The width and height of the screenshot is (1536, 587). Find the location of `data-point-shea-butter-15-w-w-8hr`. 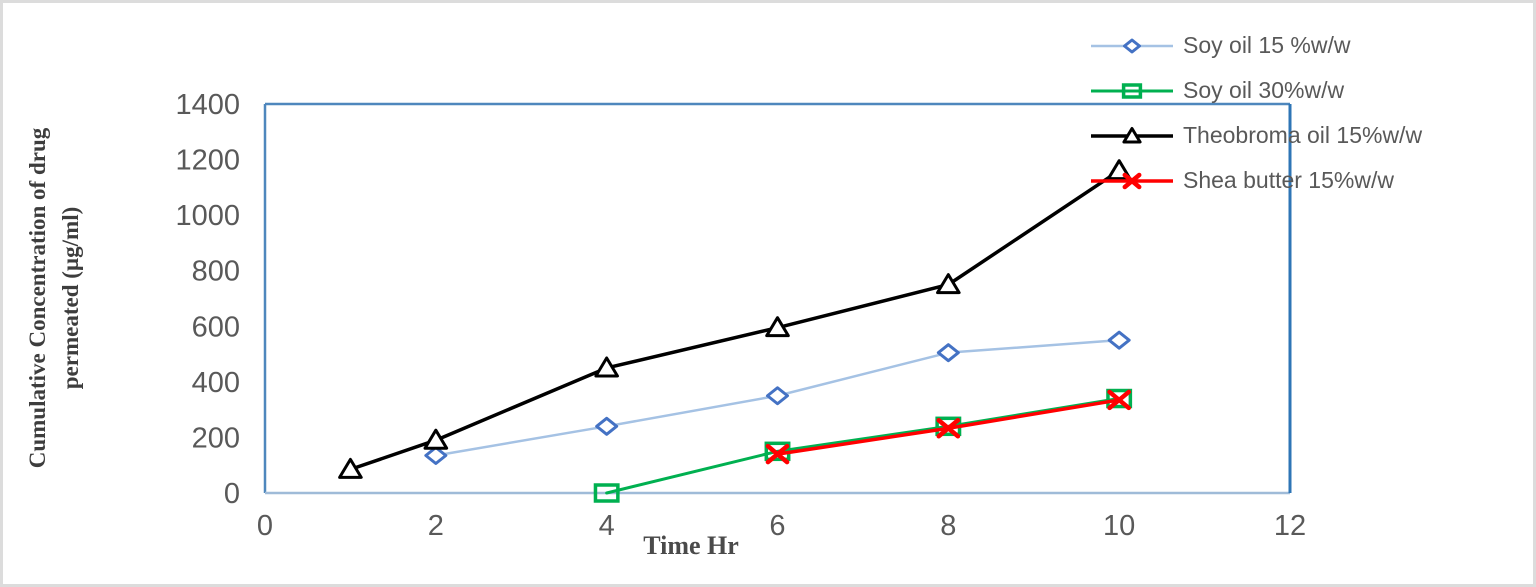

data-point-shea-butter-15-w-w-8hr is located at coordinates (948, 428).